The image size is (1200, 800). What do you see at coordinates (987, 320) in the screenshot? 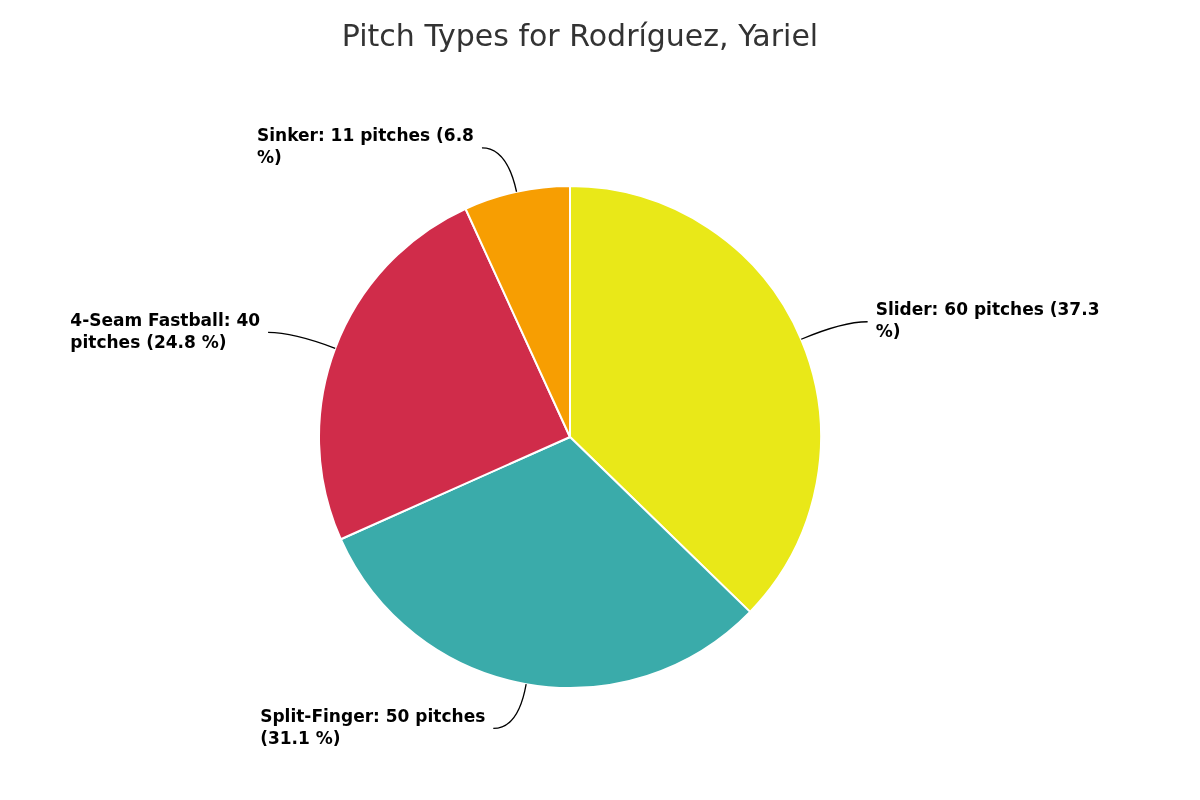
I see `slice-label: Slider: 60 pitches (37.3 %)` at bounding box center [987, 320].